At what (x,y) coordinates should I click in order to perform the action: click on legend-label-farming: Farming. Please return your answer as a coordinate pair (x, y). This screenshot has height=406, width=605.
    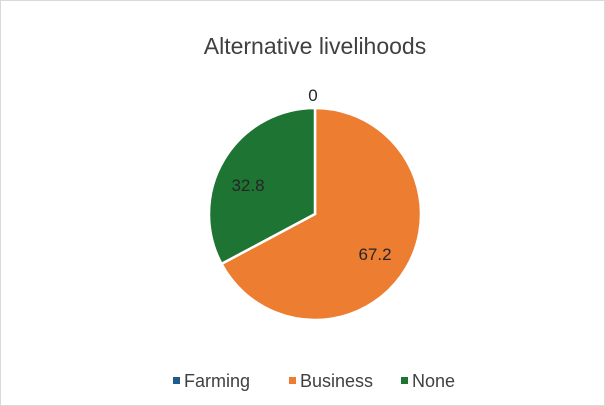
    Looking at the image, I should click on (217, 381).